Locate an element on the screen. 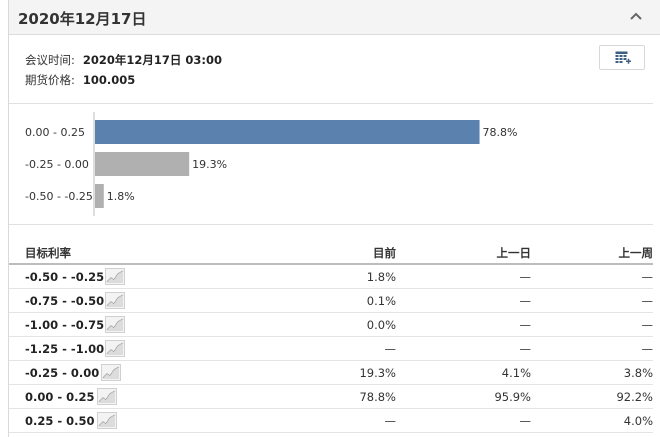  table-row: -1.25 - -1.00 — — — is located at coordinates (331, 349).